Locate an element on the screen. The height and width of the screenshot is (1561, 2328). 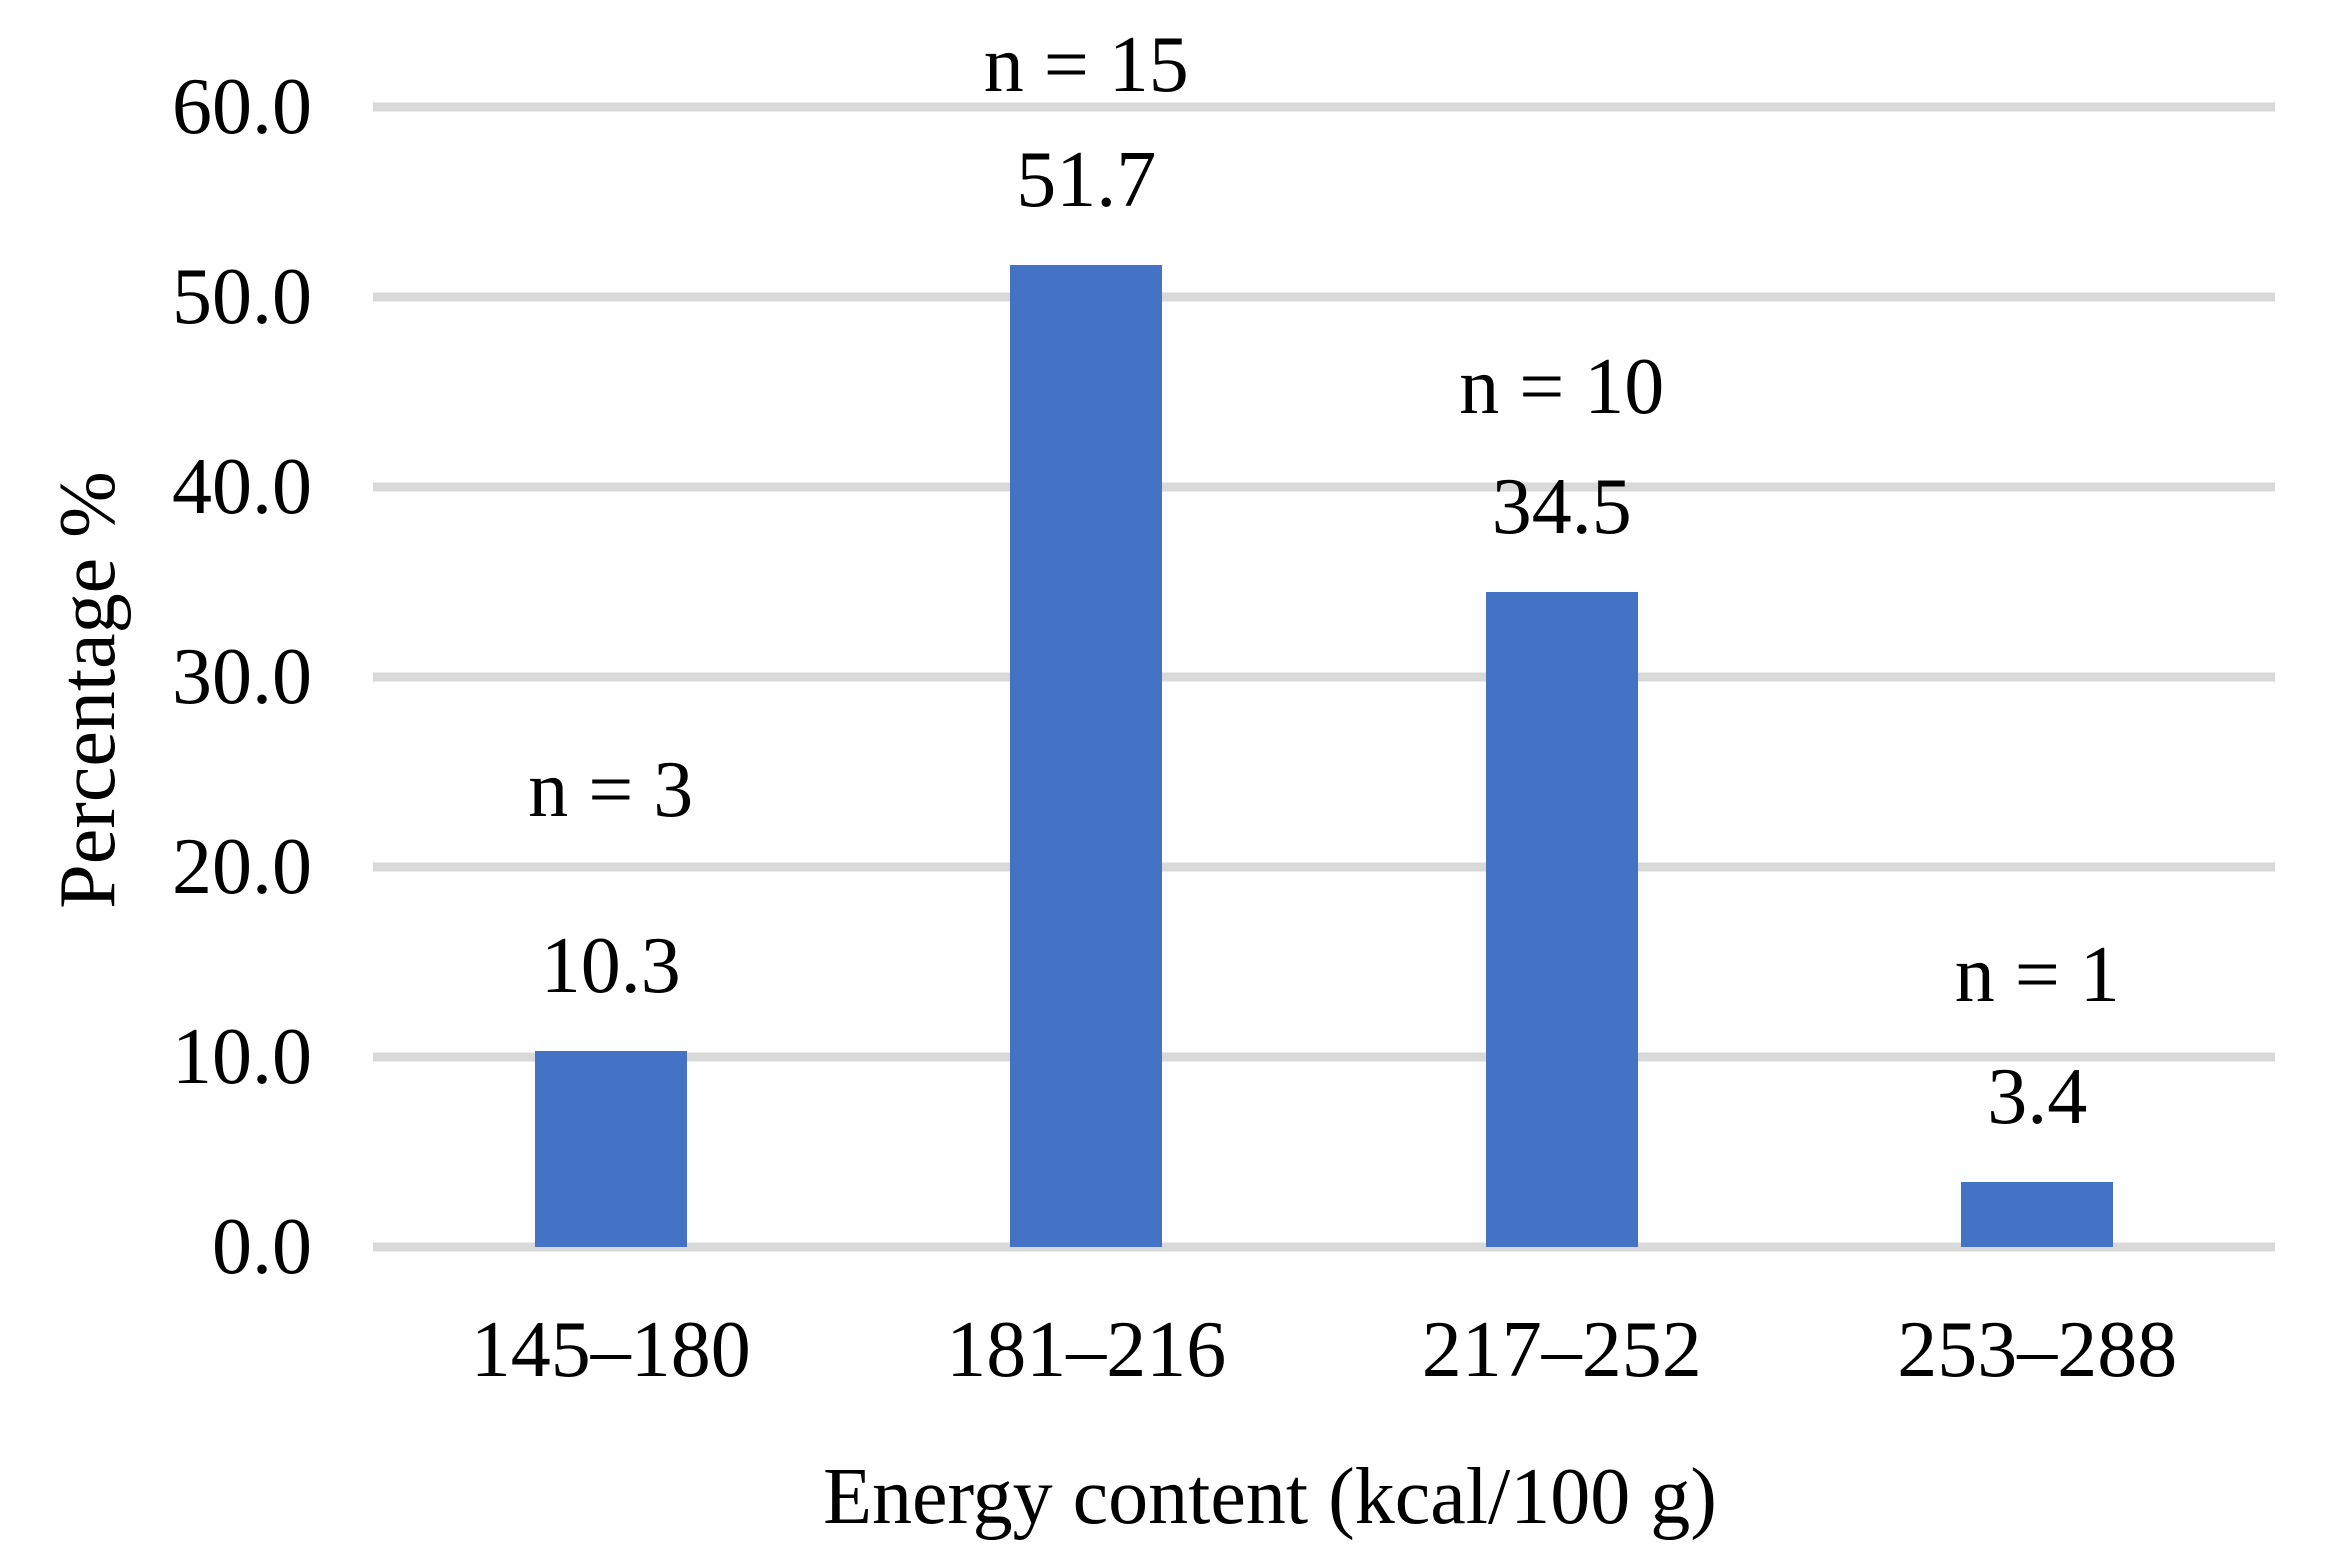
x-tick-label: 181–216 is located at coordinates (1086, 1350).